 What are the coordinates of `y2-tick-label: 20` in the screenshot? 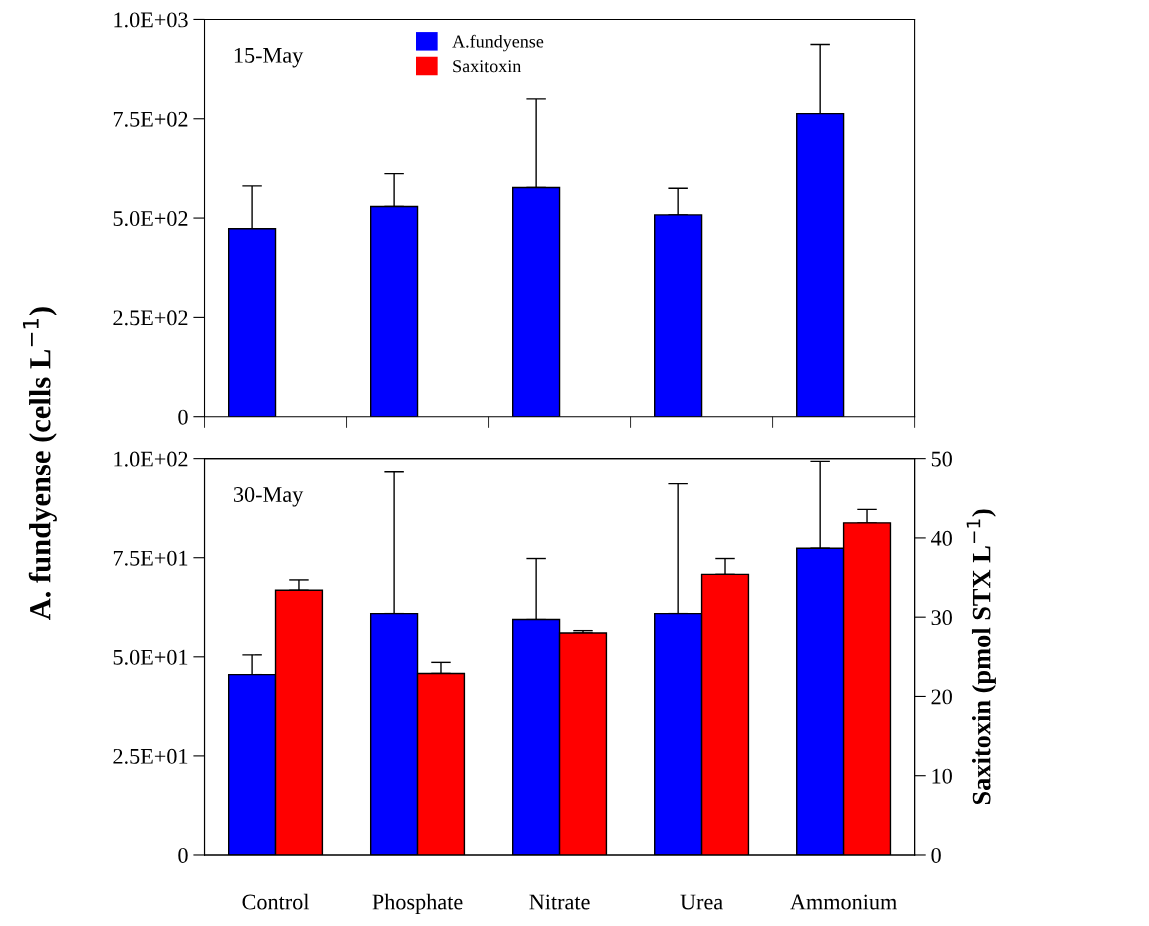 It's located at (941, 697).